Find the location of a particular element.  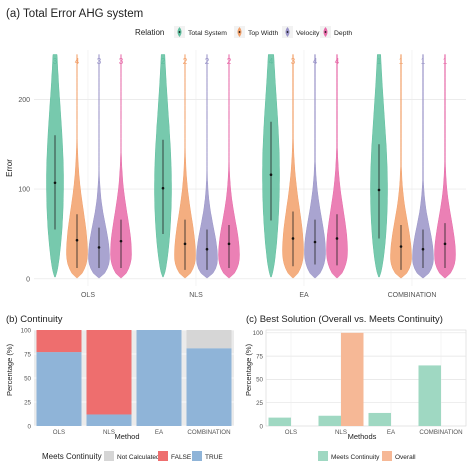

continuity-x-tick-label: NLS is located at coordinates (109, 432).